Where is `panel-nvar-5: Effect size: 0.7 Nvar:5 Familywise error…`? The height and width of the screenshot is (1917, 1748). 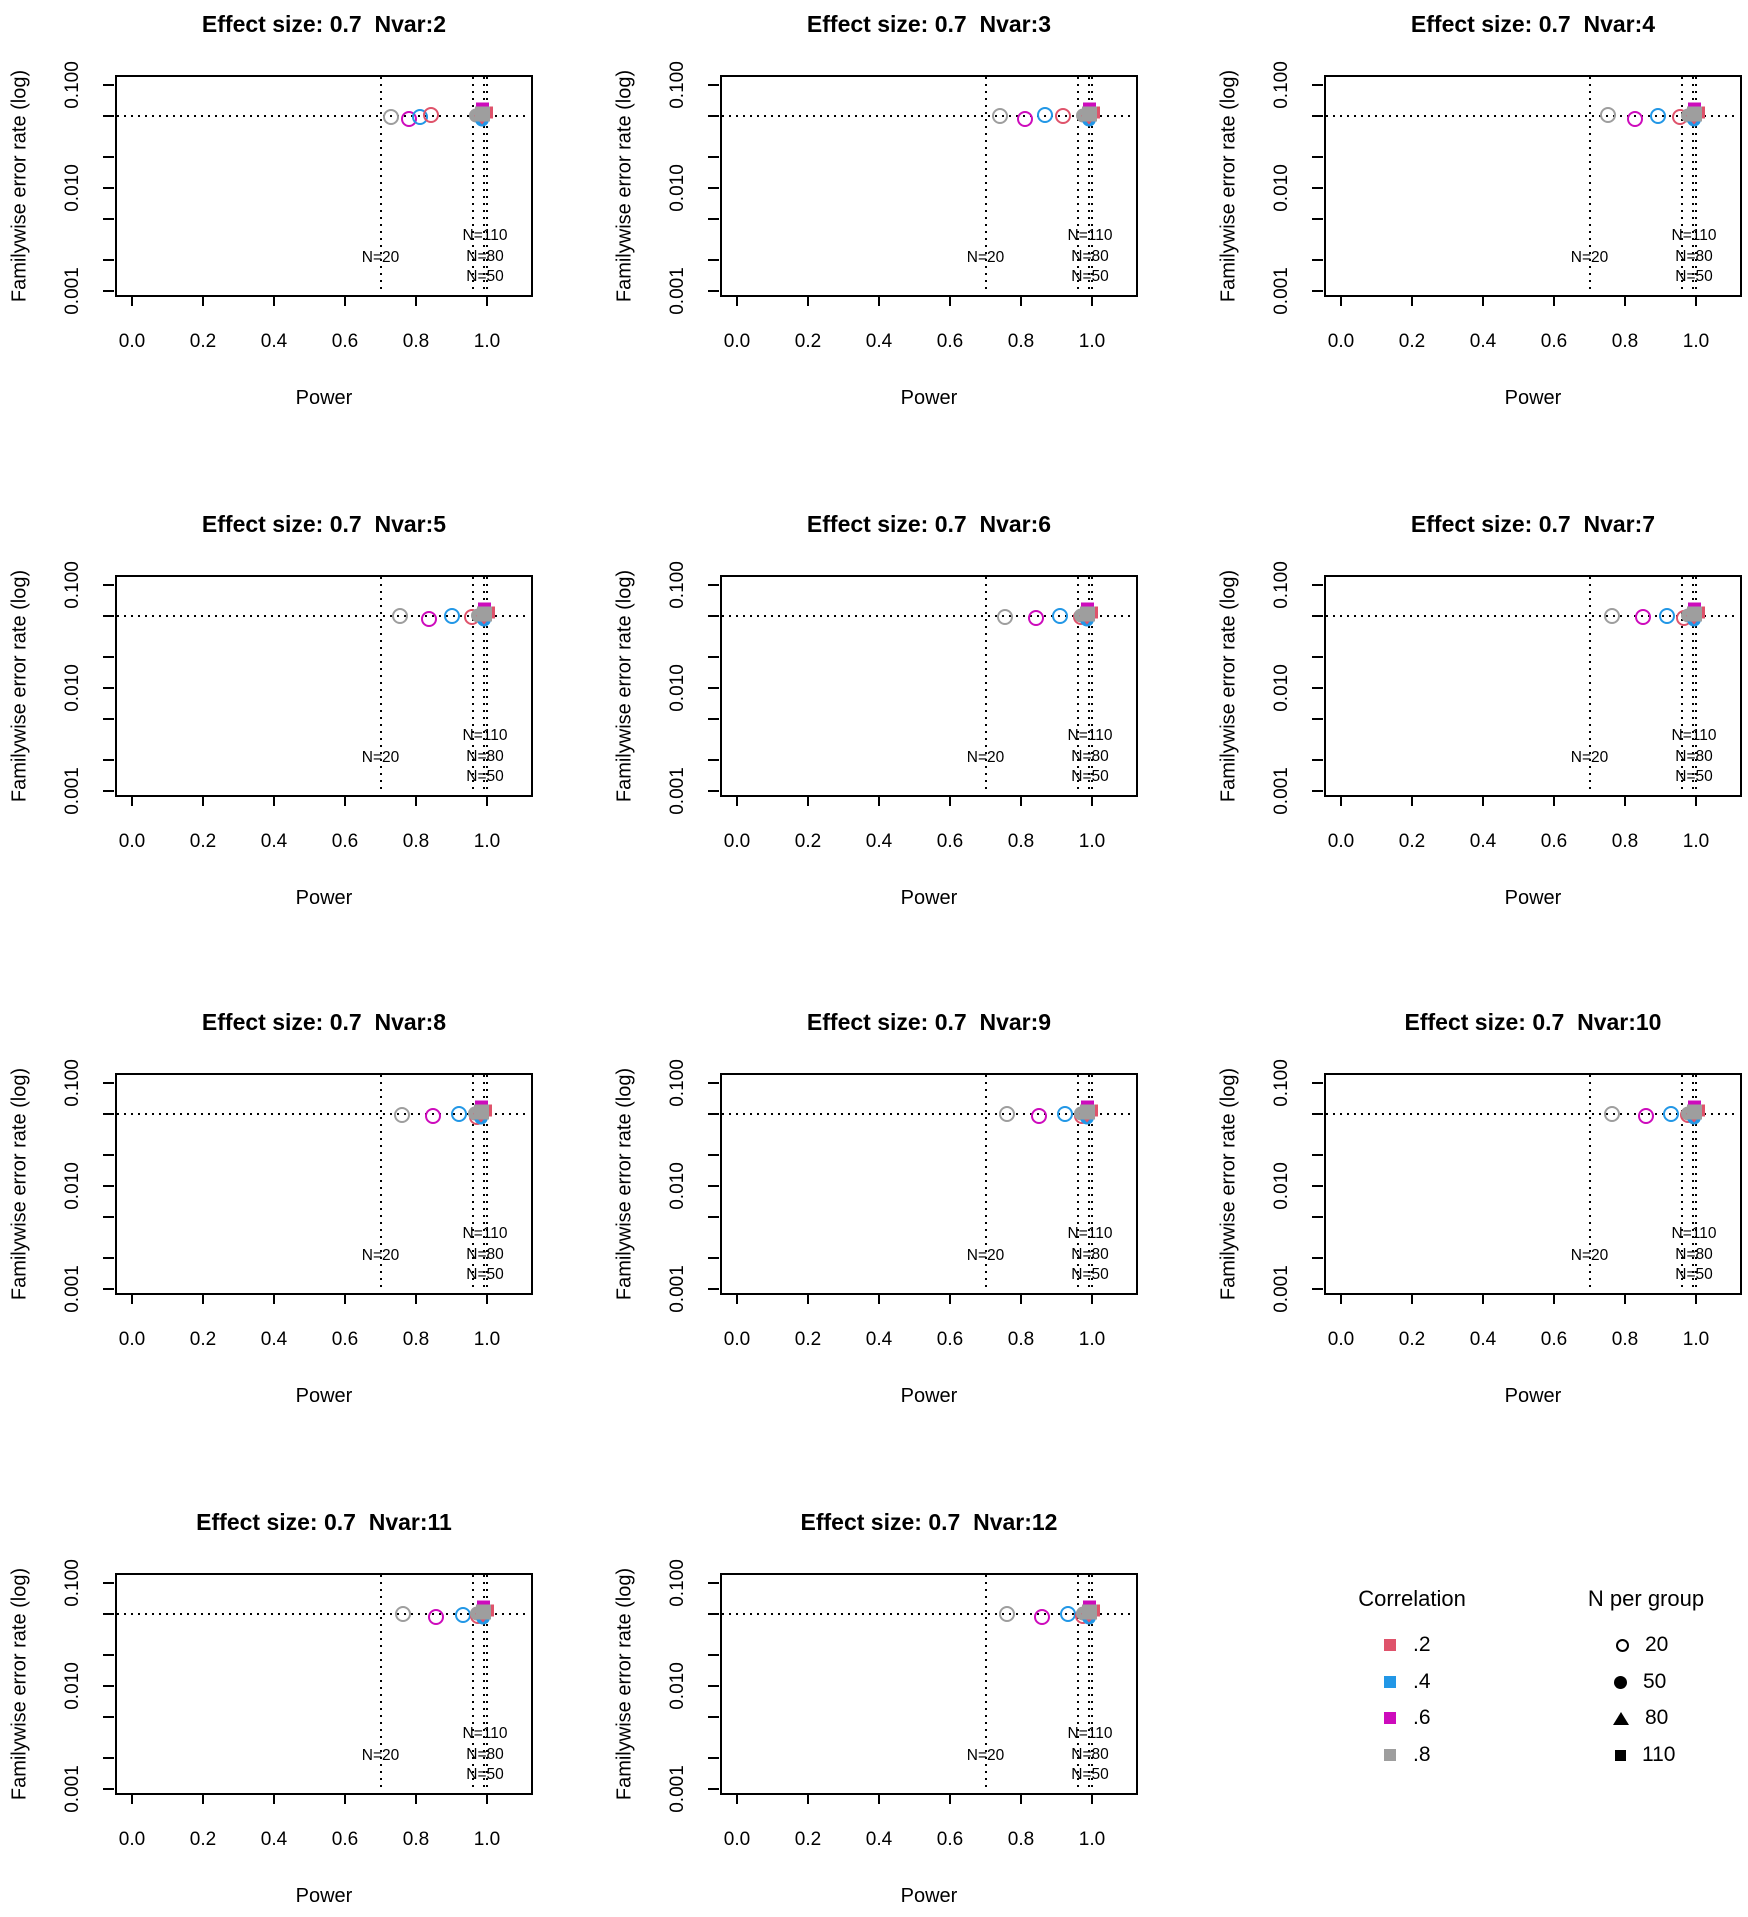 panel-nvar-5: Effect size: 0.7 Nvar:5 Familywise error… is located at coordinates (271, 710).